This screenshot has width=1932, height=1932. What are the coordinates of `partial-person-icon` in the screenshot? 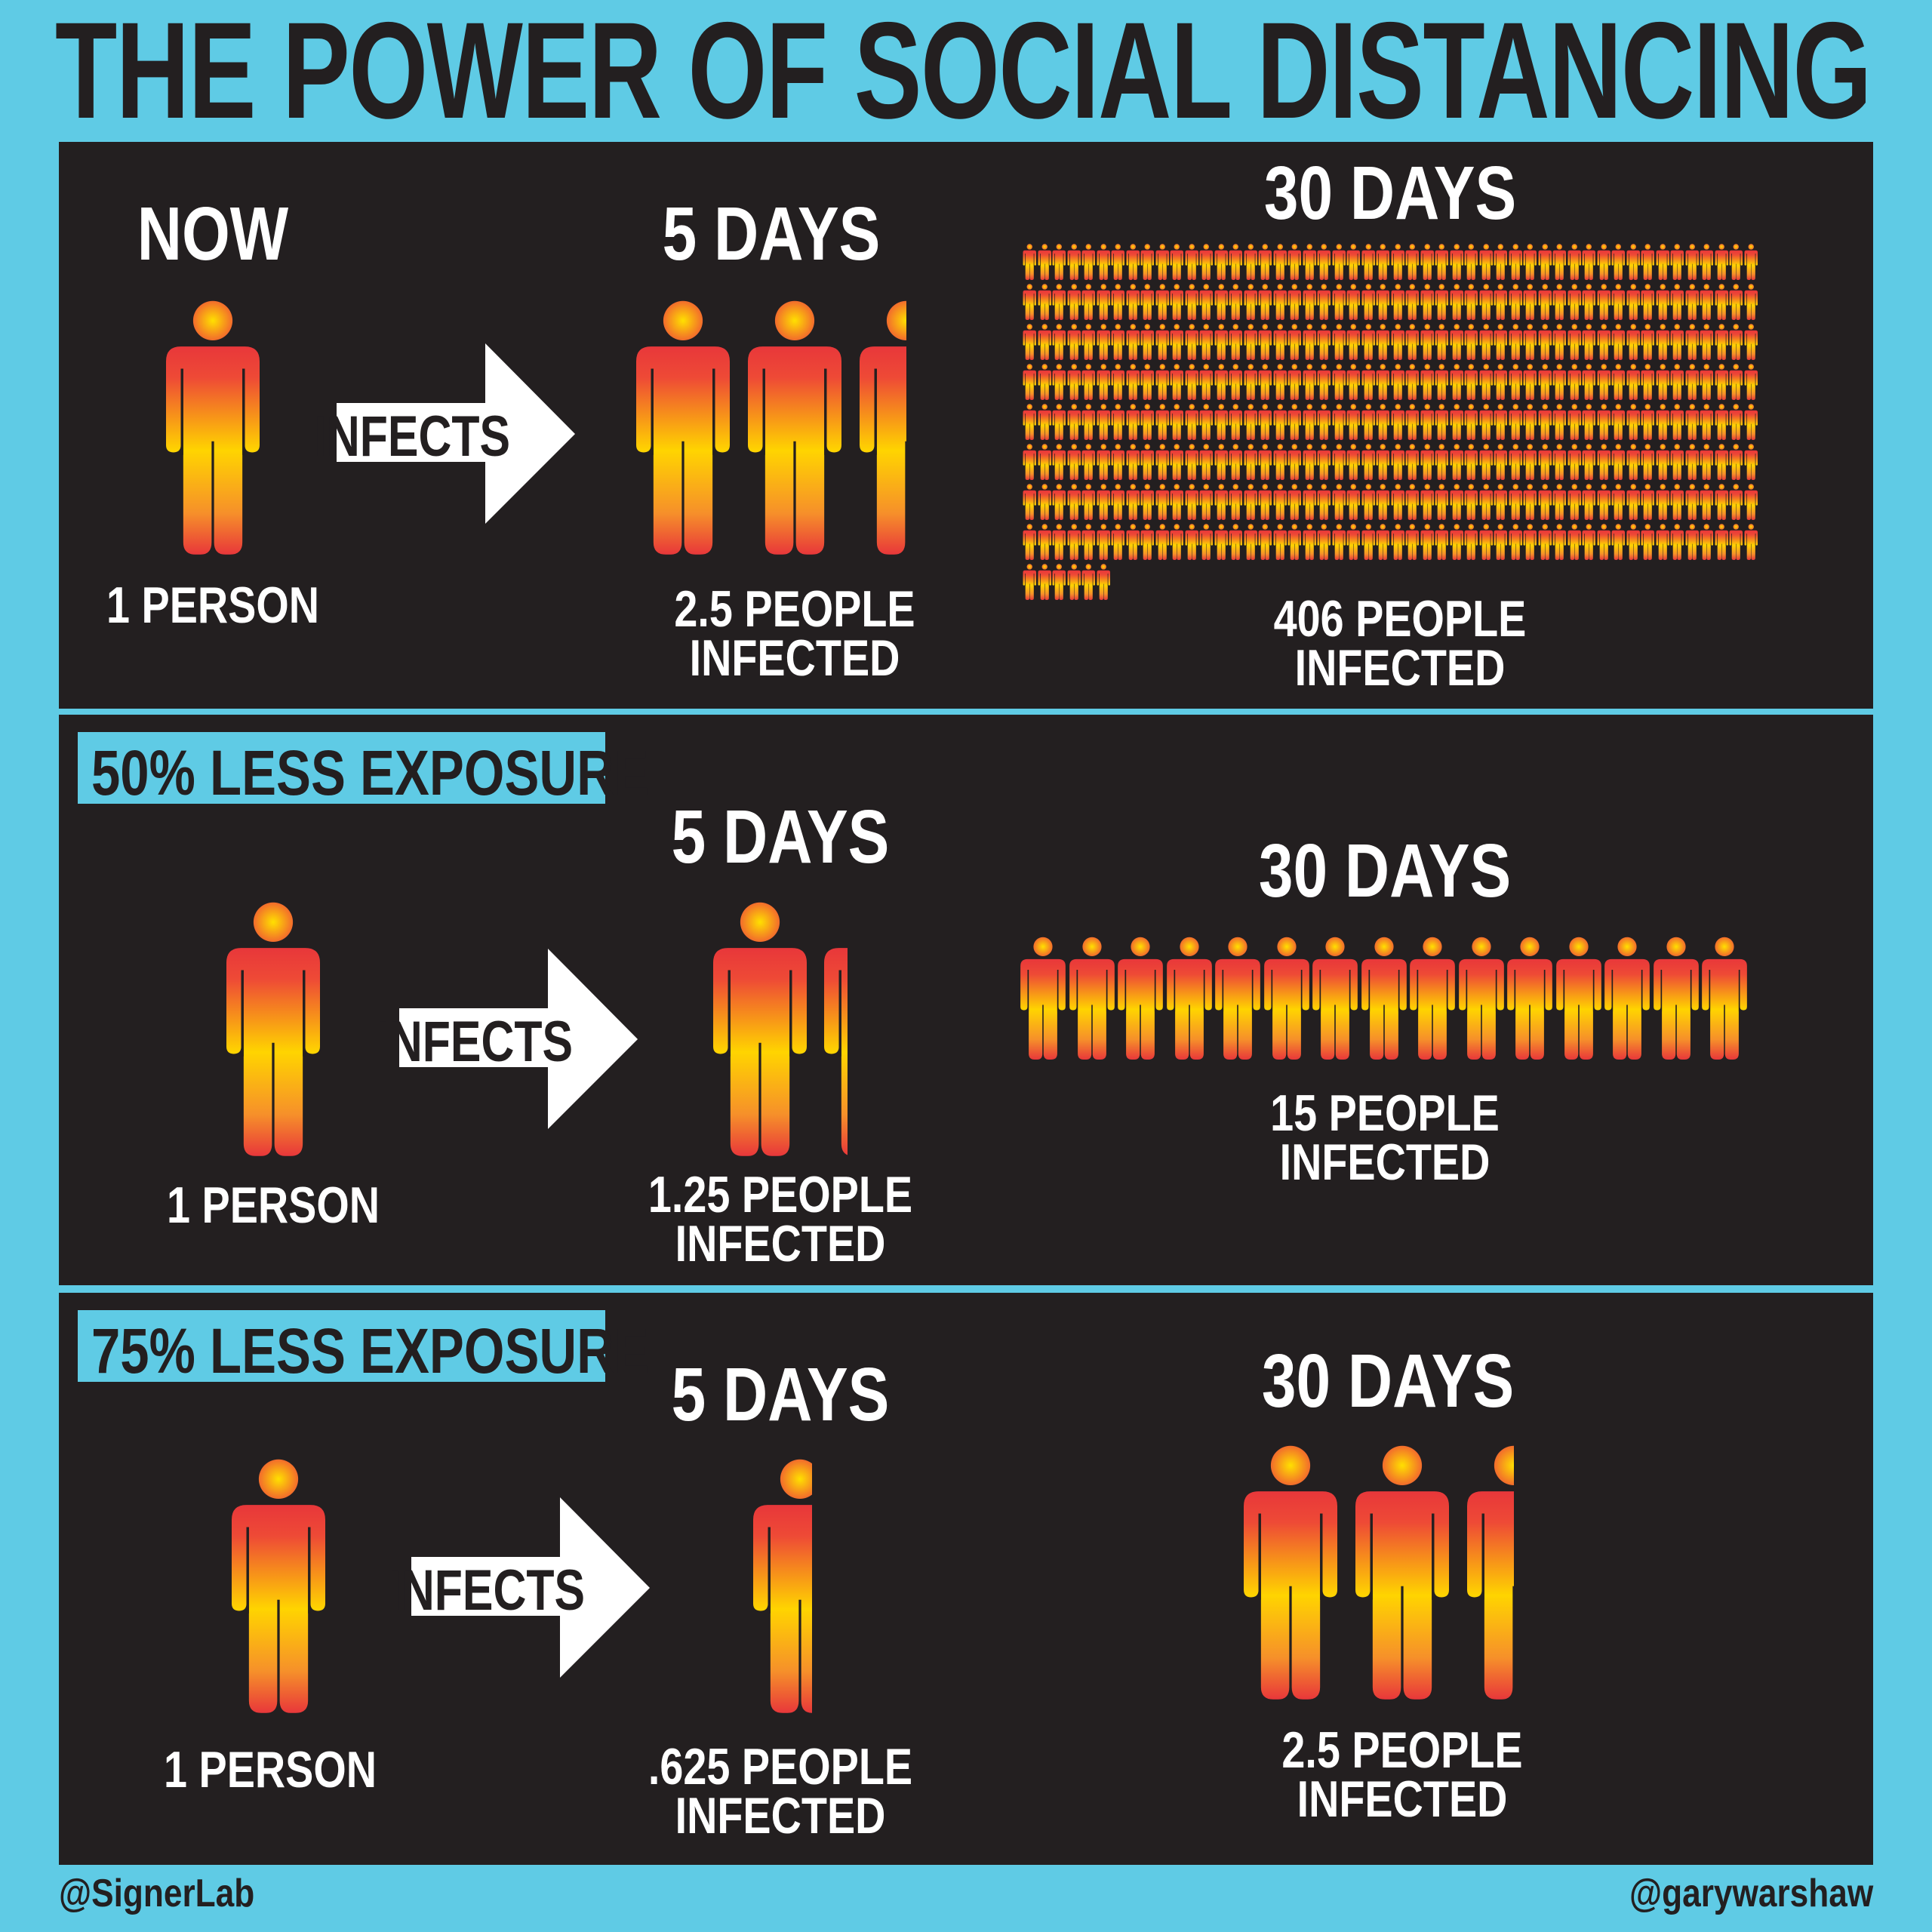 It's located at (1490, 1572).